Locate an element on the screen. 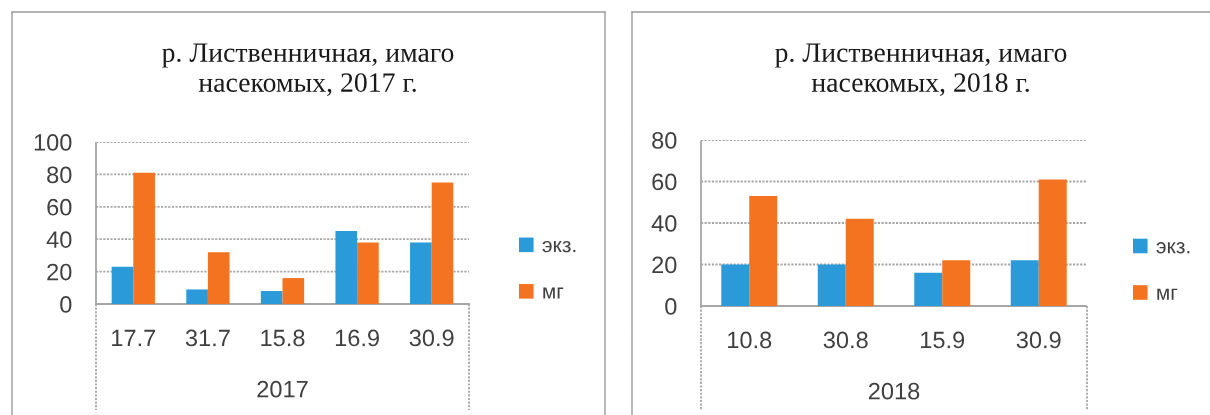 Image resolution: width=1210 pixels, height=415 pixels. x-axis-title: 2018 is located at coordinates (894, 391).